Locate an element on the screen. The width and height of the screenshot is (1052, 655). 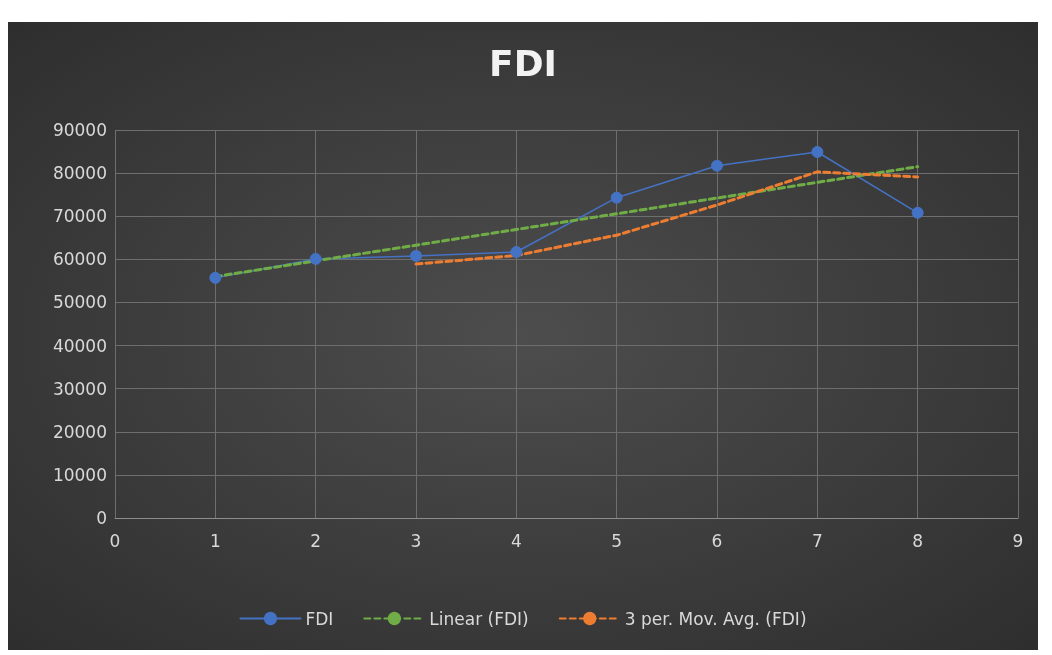
legend-label: Linear (FDI) is located at coordinates (479, 618).